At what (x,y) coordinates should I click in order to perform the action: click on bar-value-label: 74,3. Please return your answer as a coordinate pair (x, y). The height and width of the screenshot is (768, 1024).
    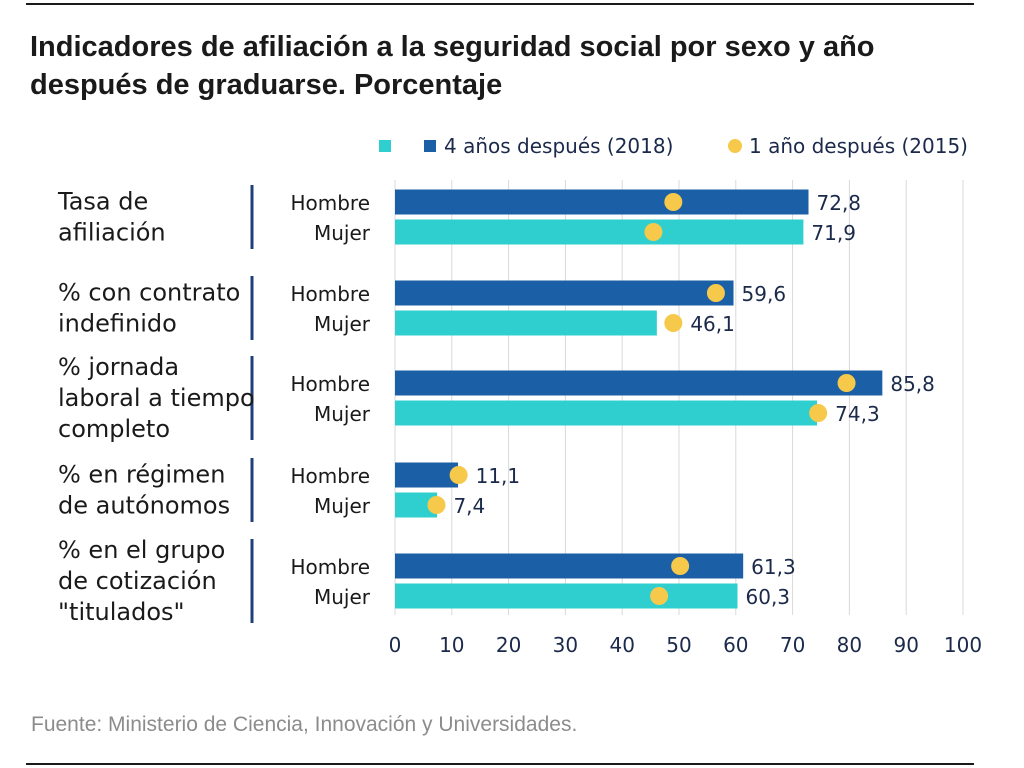
    Looking at the image, I should click on (857, 414).